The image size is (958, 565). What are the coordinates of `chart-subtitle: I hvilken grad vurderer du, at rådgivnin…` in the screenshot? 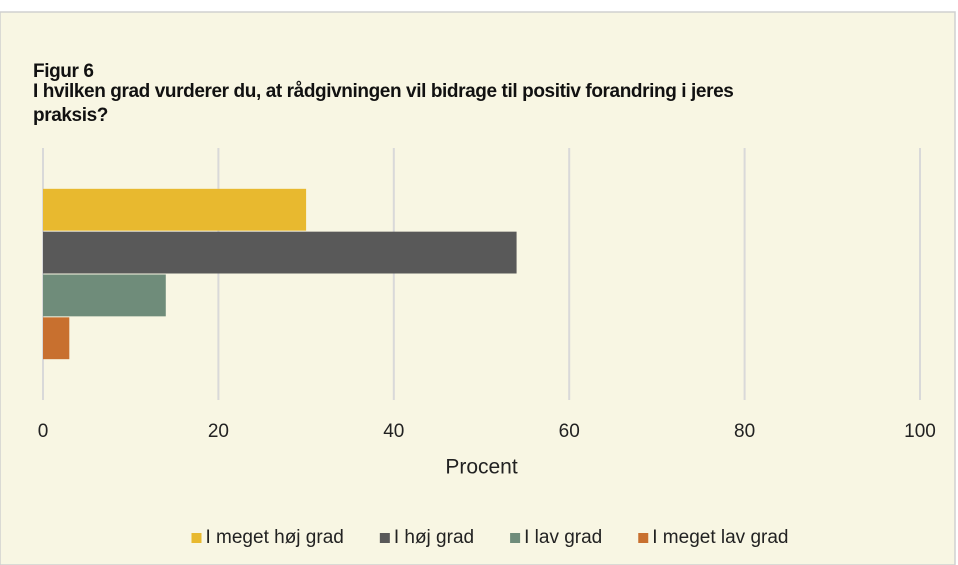 It's located at (383, 103).